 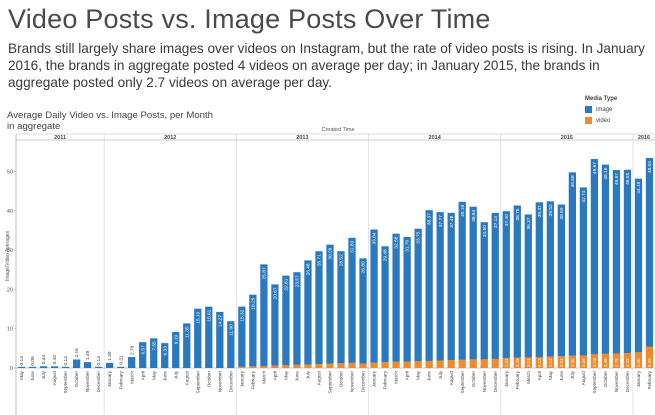 I want to click on legend-item-video: video, so click(x=601, y=120).